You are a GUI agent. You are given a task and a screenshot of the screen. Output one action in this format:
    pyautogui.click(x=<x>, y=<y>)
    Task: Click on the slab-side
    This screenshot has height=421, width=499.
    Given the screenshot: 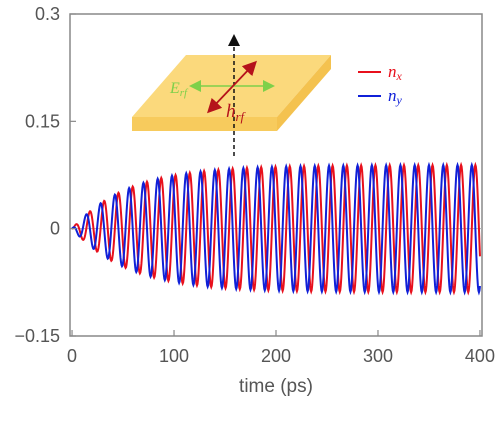 What is the action you would take?
    pyautogui.click(x=304, y=93)
    